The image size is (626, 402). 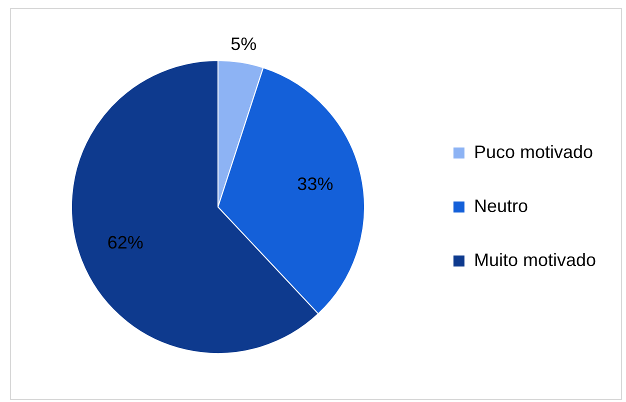 What do you see at coordinates (501, 206) in the screenshot?
I see `legend-label: Neutro` at bounding box center [501, 206].